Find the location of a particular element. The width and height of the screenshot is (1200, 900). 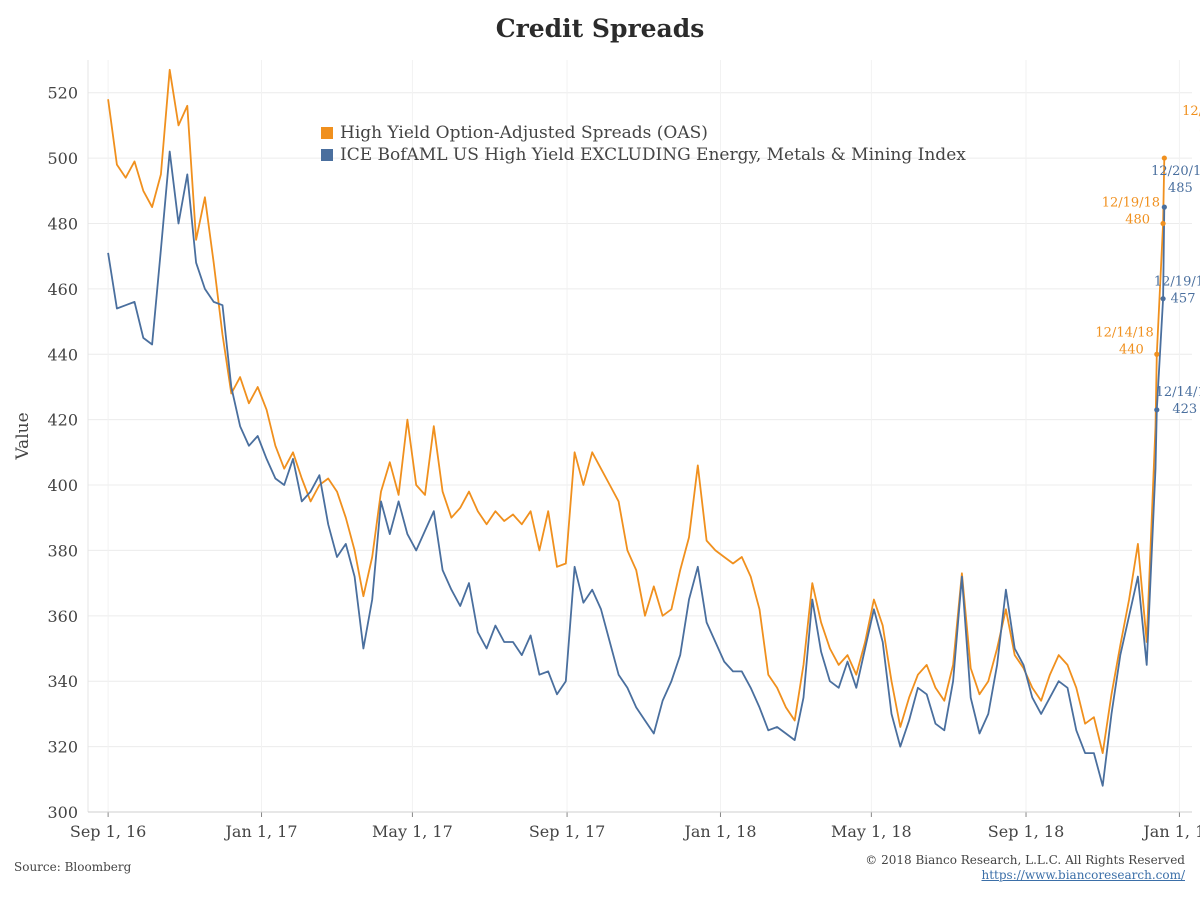

y-tick-label: 520 is located at coordinates (62, 93).